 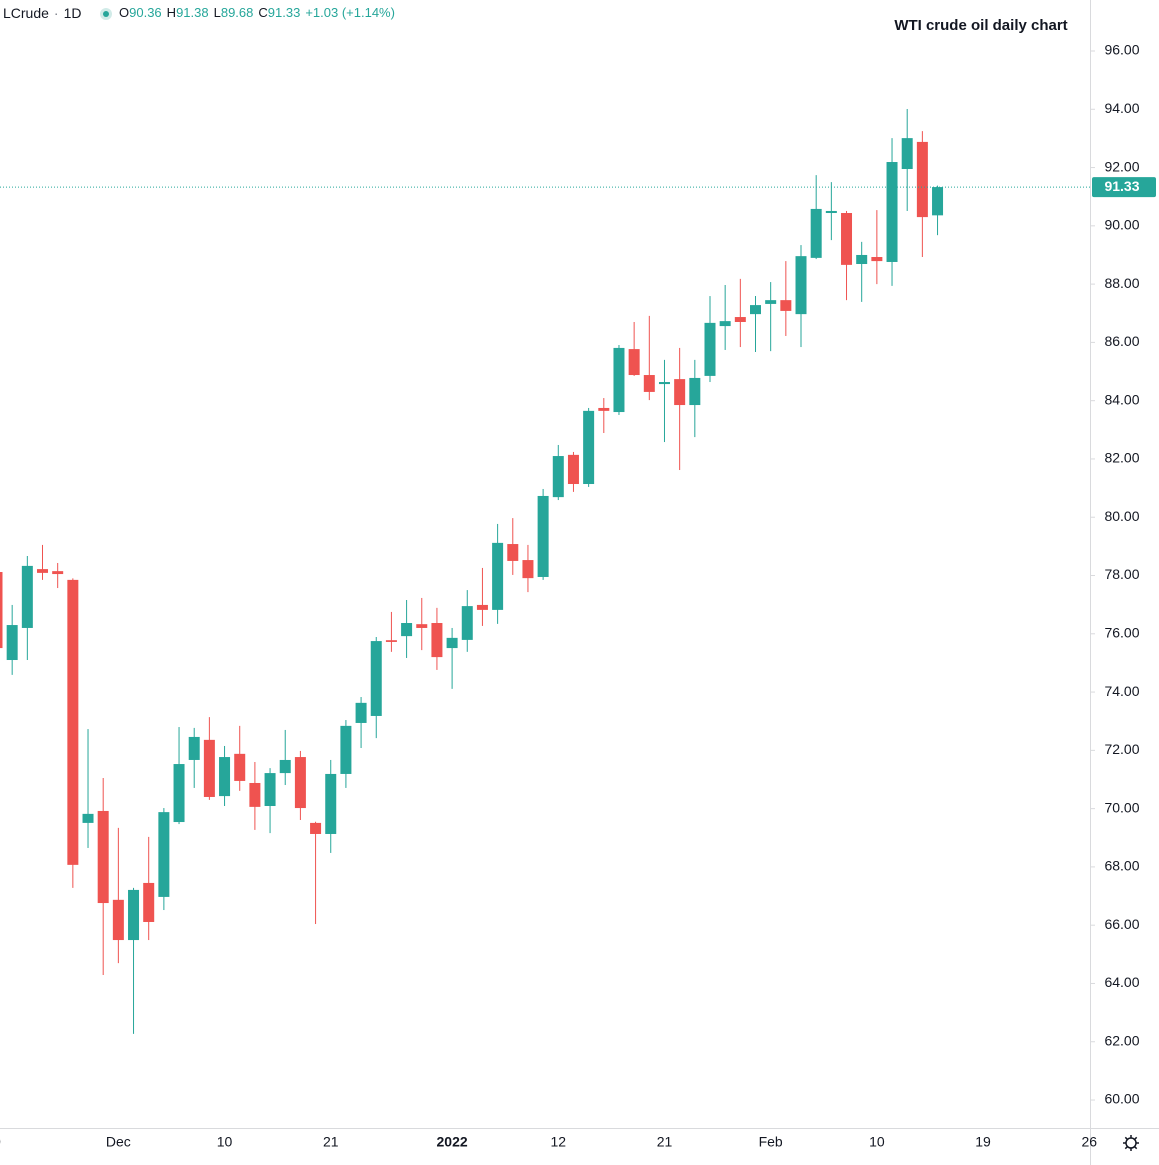 I want to click on x-tick-label: Feb, so click(x=771, y=1142).